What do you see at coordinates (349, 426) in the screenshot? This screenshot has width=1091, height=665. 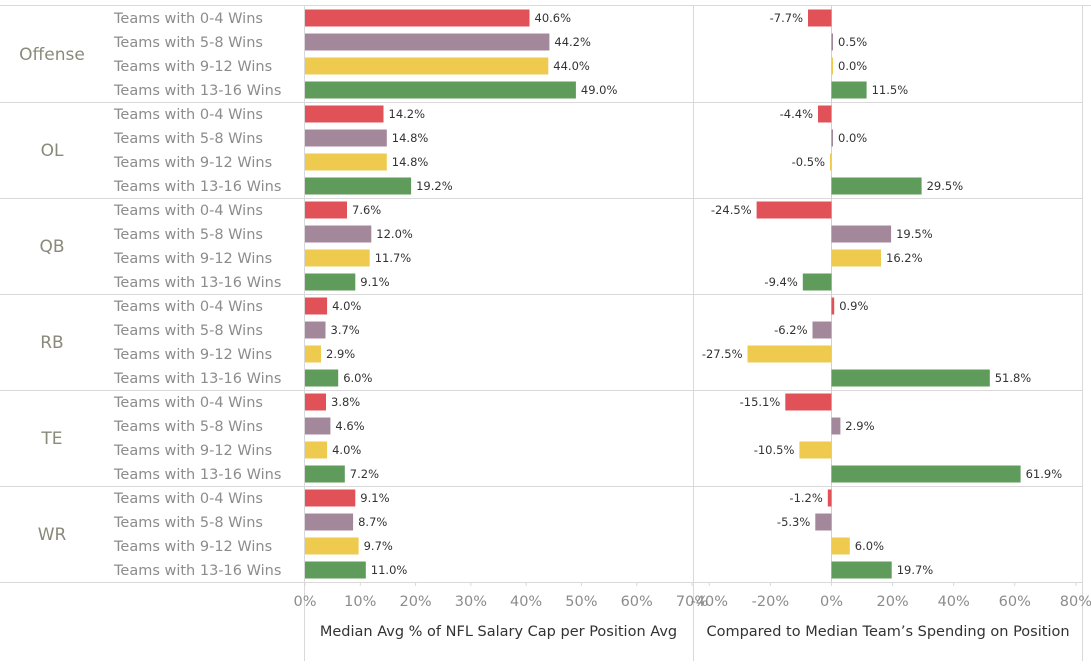 I see `data-label: 4.6%` at bounding box center [349, 426].